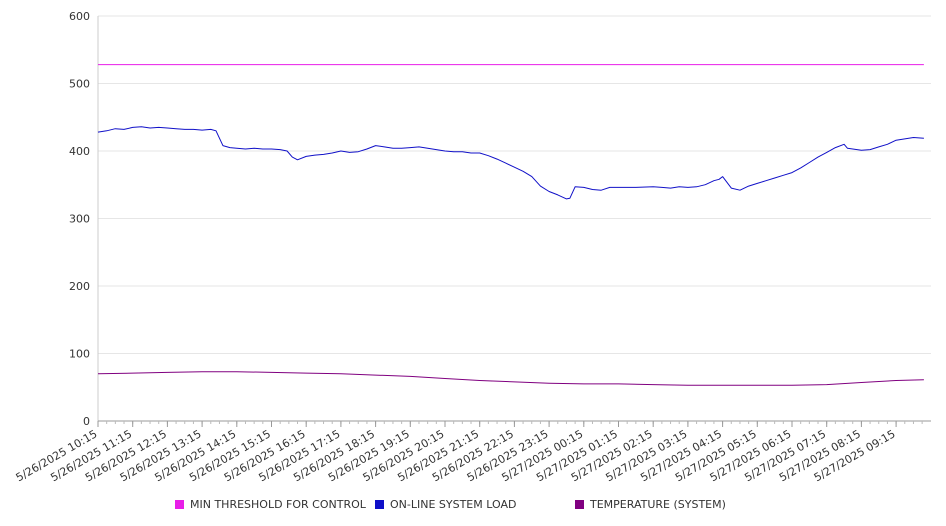  What do you see at coordinates (453, 504) in the screenshot?
I see `legend-label-system-load: ON-LINE SYSTEM LOAD` at bounding box center [453, 504].